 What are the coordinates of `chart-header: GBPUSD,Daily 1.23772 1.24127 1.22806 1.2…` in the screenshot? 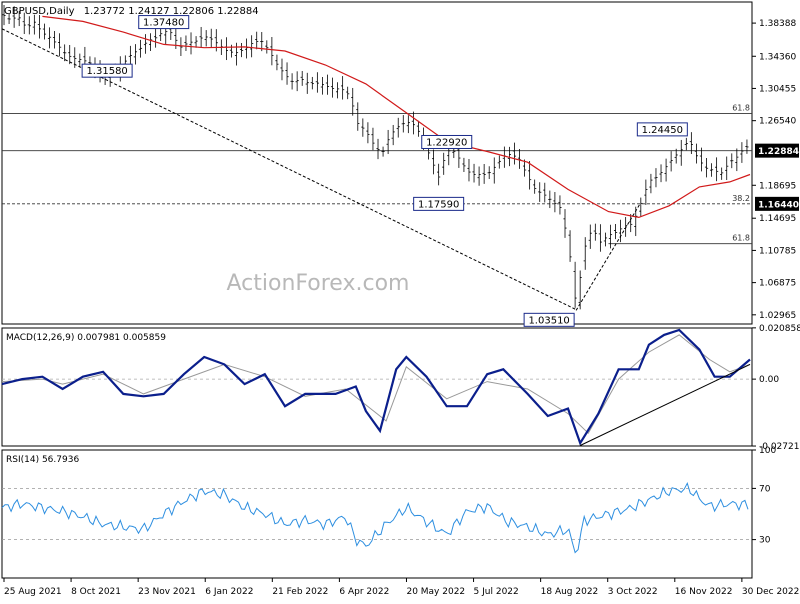 It's located at (131, 11).